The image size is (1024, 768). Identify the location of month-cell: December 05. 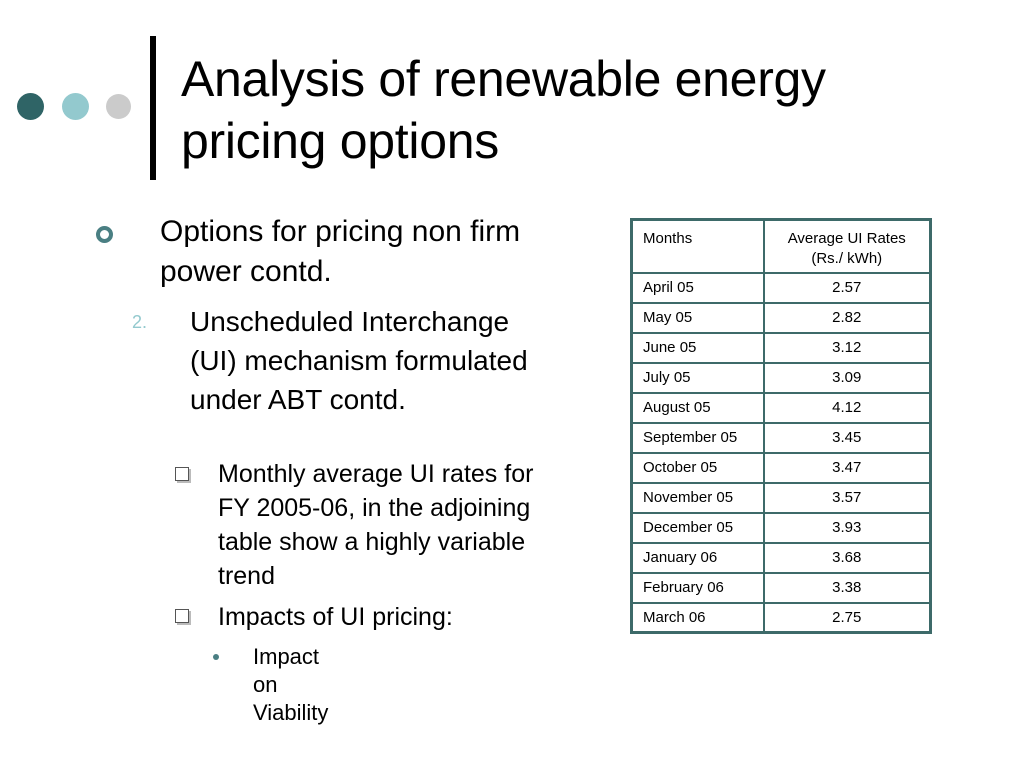
(697, 527).